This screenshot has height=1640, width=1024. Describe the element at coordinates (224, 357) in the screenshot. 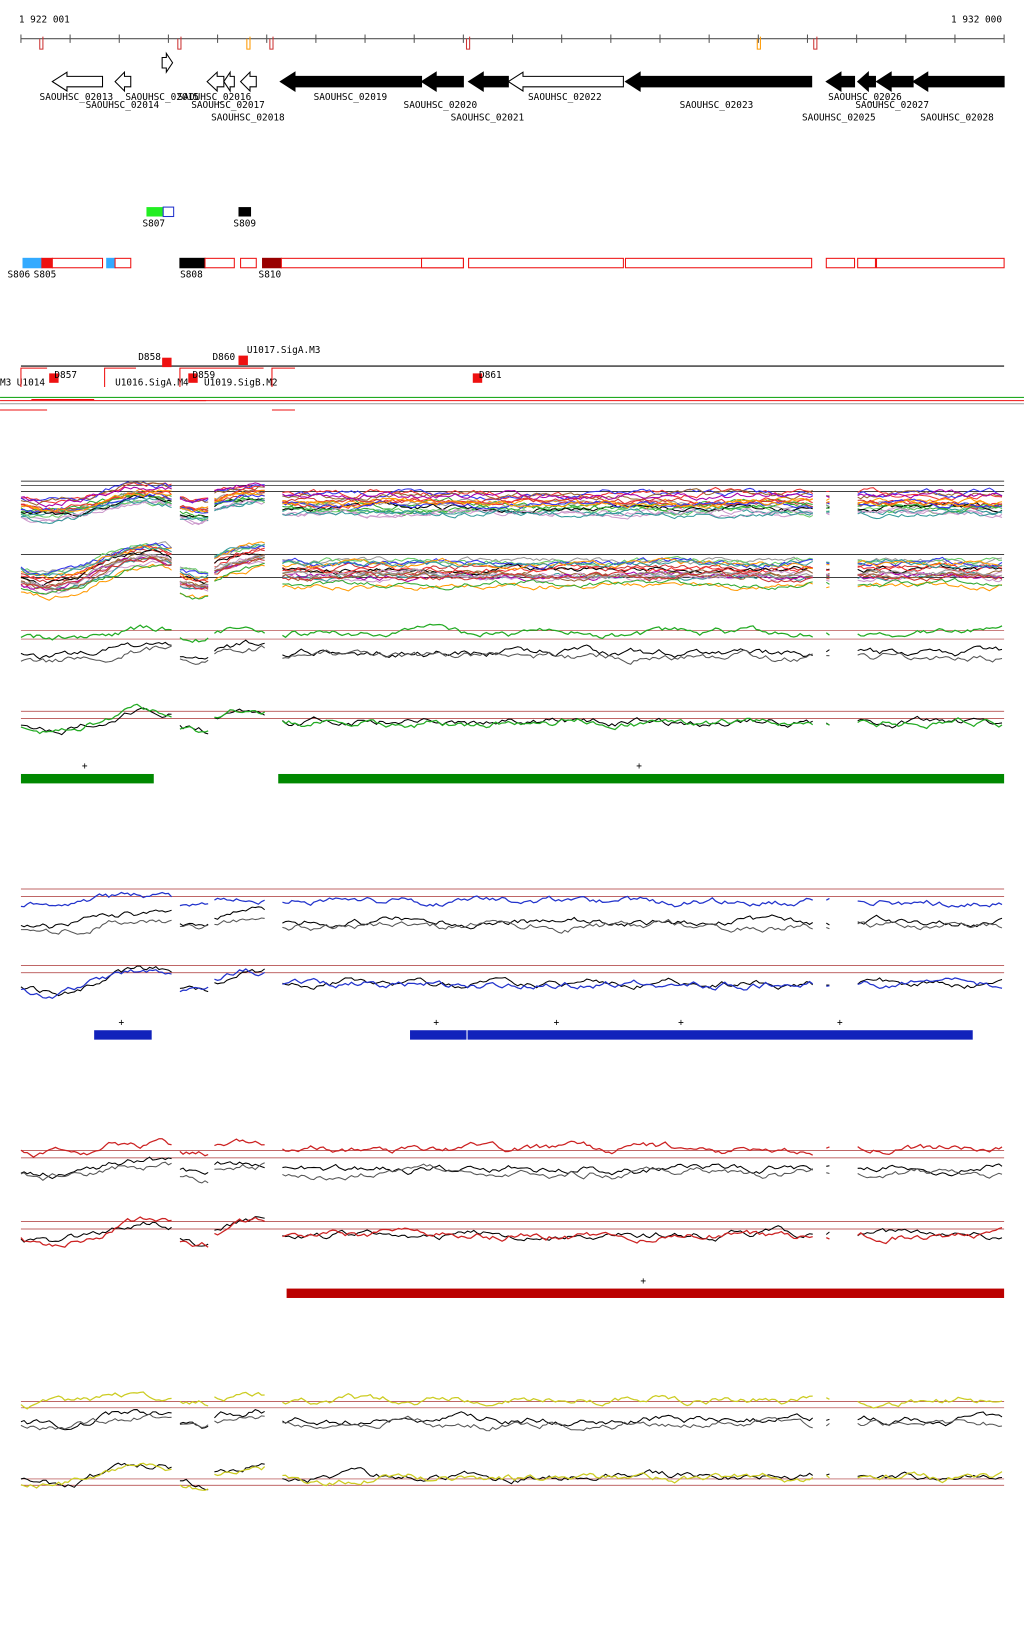

I see `site-label: D860` at that location.